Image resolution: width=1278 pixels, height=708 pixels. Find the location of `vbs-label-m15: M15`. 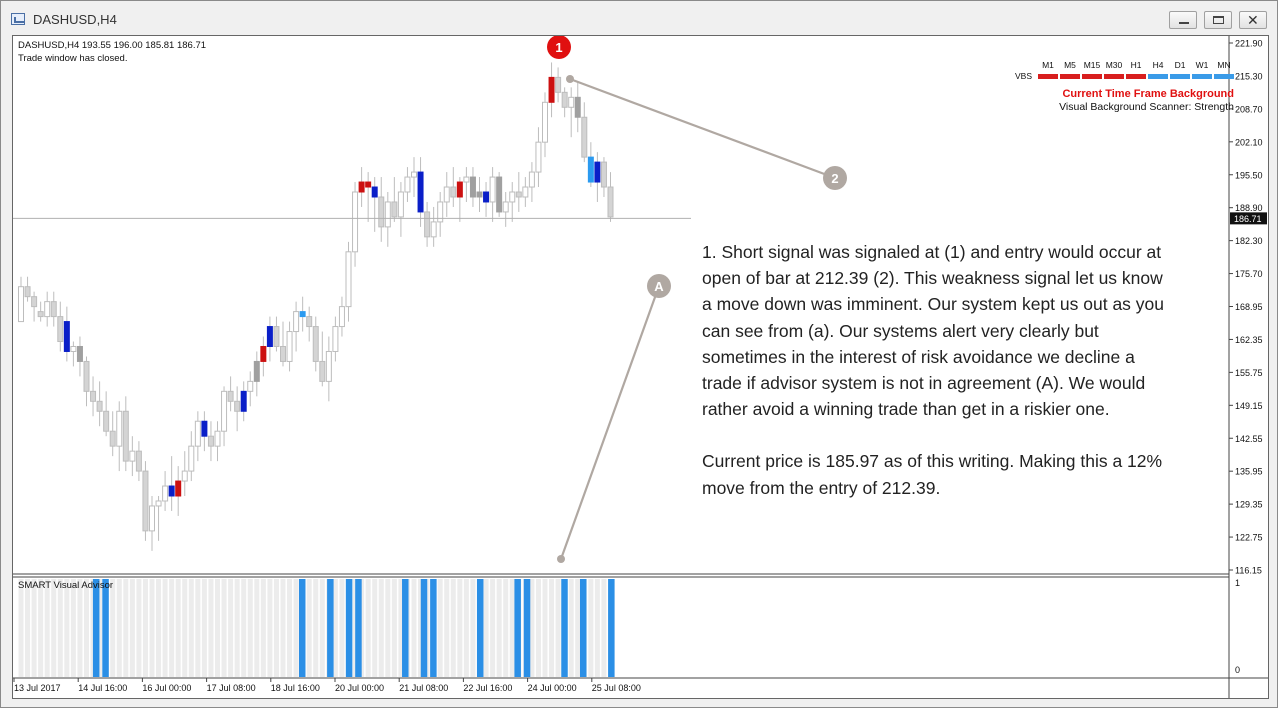

vbs-label-m15: M15 is located at coordinates (1092, 65).